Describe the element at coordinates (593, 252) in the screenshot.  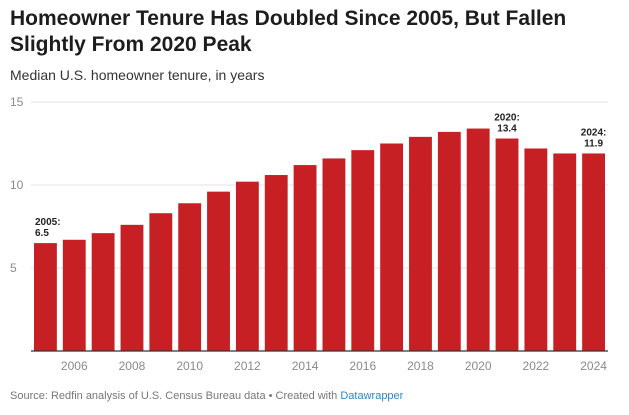
I see `bar-2024` at that location.